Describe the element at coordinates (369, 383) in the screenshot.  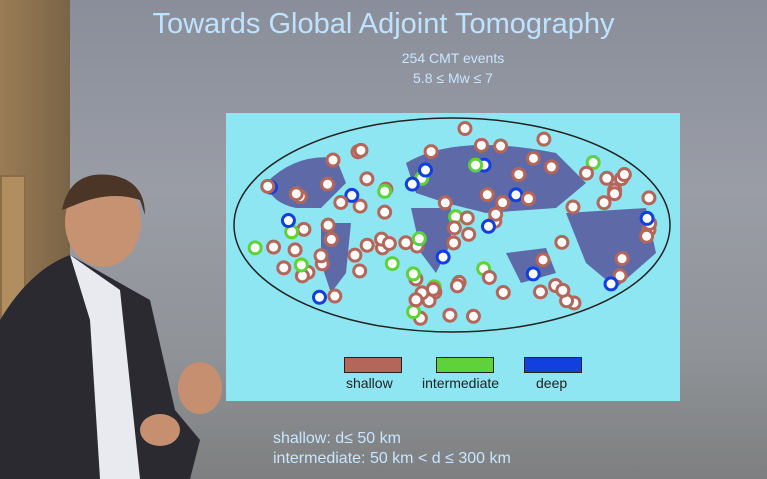
I see `legend-label-shallow: shallow` at that location.